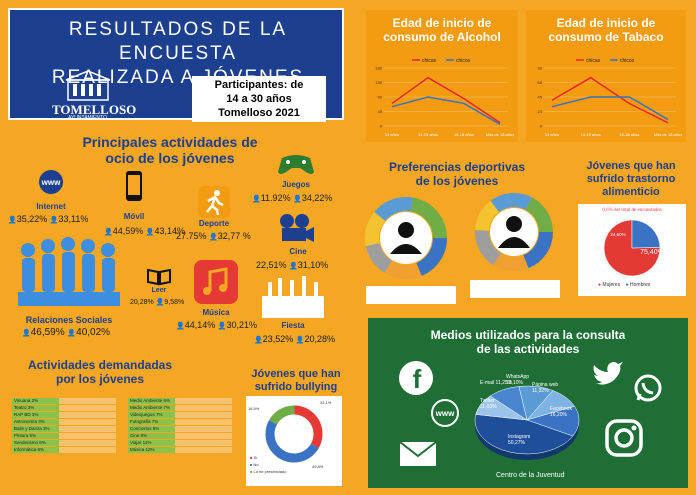  I want to click on pie-data-label: 24,60%, so click(617, 234).